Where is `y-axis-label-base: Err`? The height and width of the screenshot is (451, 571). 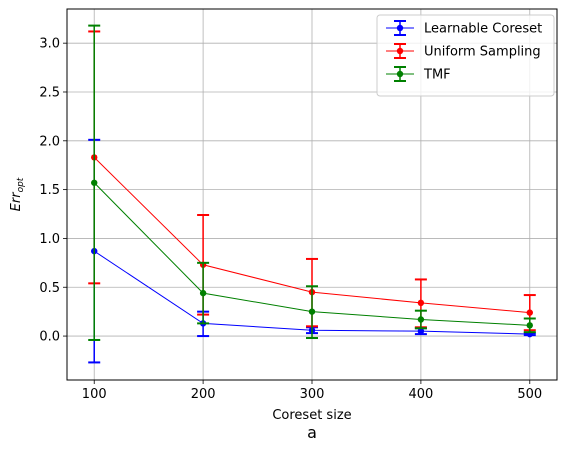
y-axis-label-base: Err is located at coordinates (16, 201).